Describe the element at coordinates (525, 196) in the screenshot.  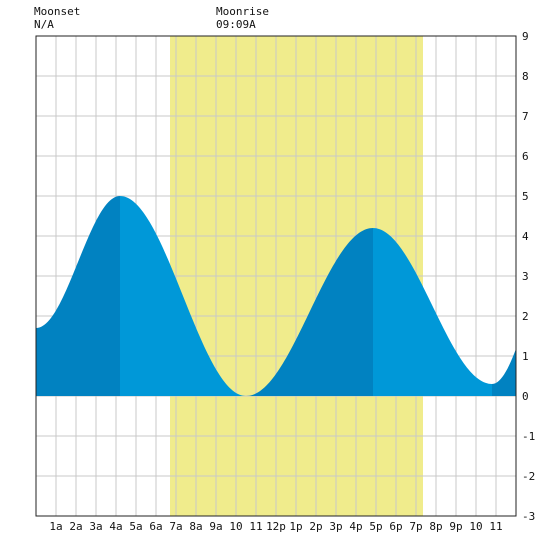
I see `y-tick-label-5: 5` at that location.